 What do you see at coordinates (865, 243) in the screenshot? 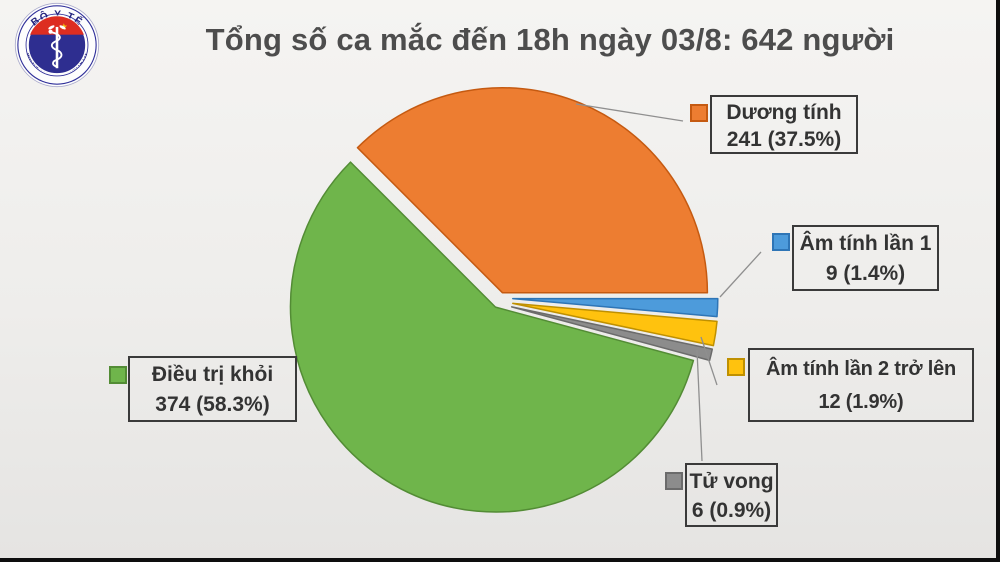
I see `callout-label: Âm tính lần 1` at bounding box center [865, 243].